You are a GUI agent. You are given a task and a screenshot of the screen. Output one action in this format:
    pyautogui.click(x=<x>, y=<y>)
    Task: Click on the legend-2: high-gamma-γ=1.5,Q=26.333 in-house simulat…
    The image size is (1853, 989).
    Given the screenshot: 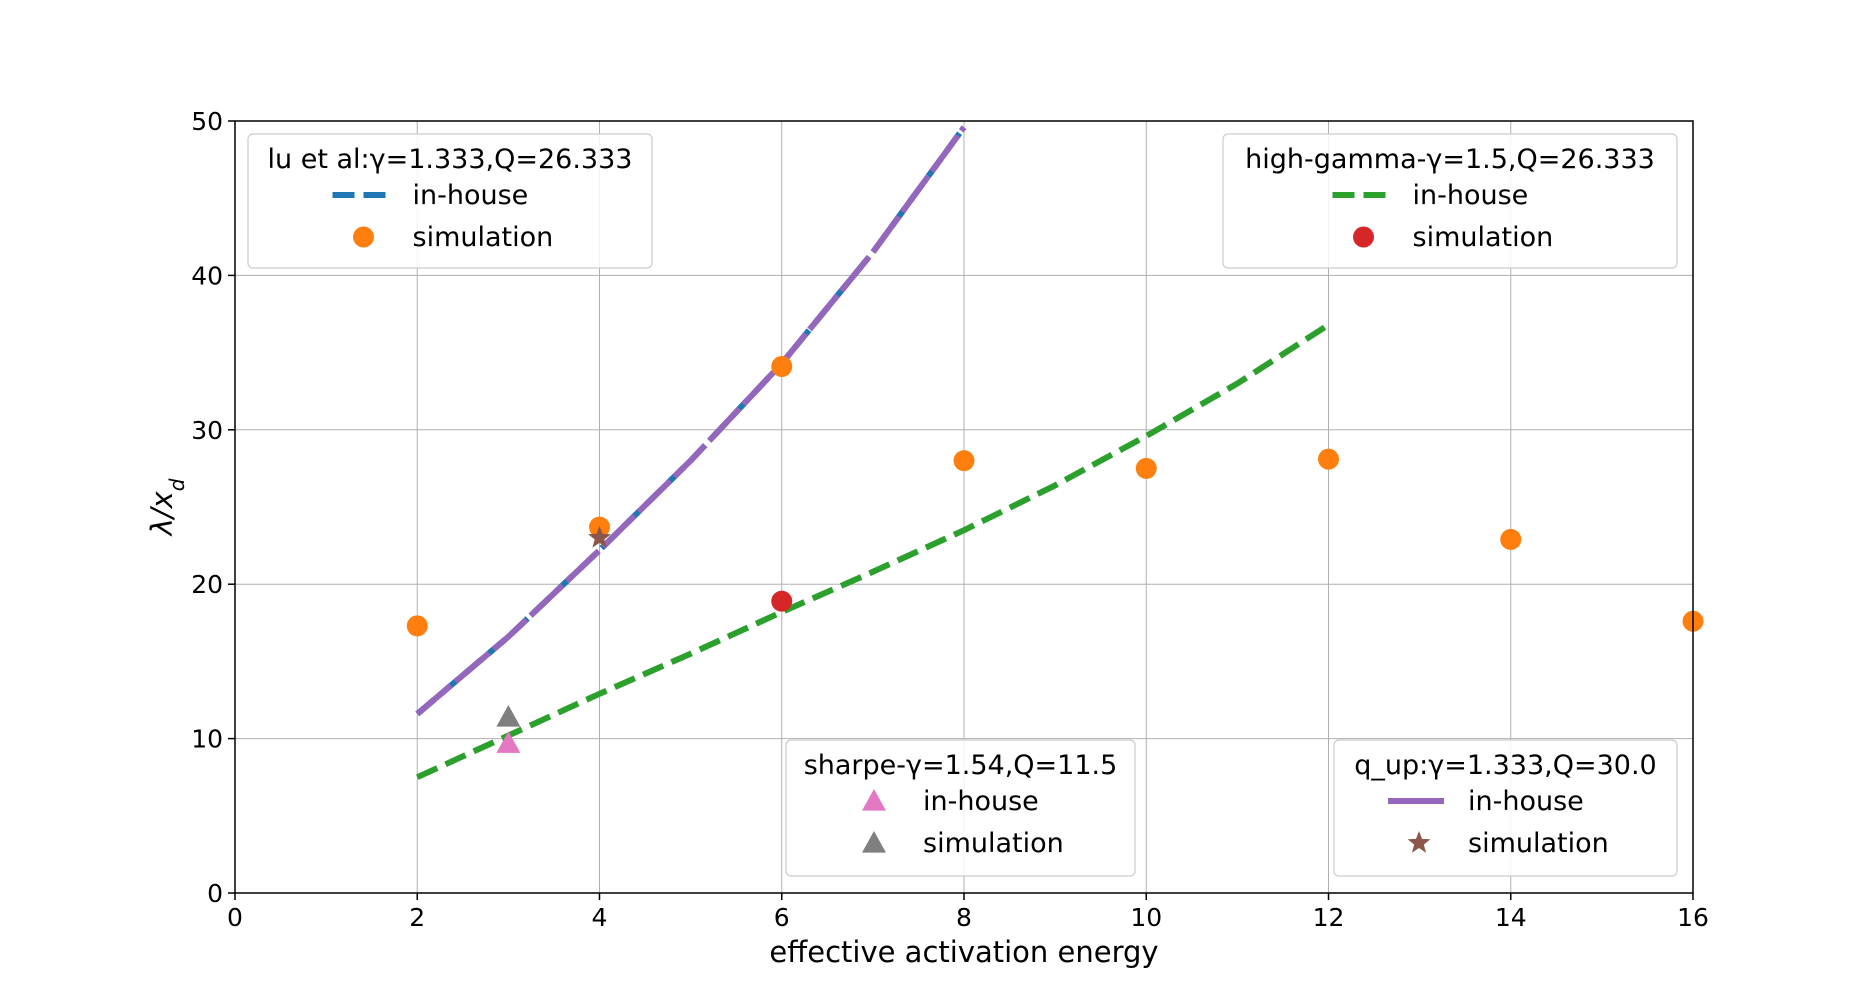 What is the action you would take?
    pyautogui.click(x=1450, y=201)
    